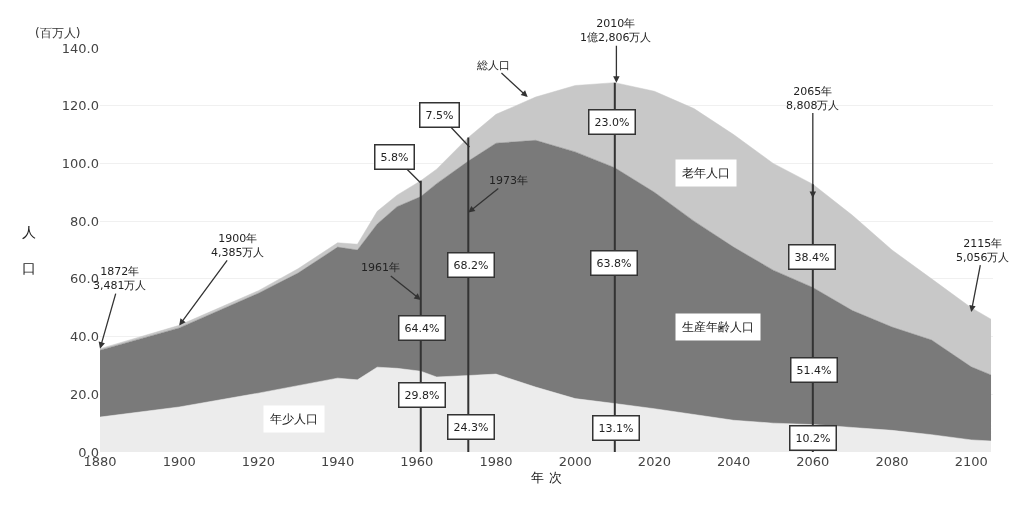  Describe the element at coordinates (814, 370) in the screenshot. I see `annotation: 51.4%` at that location.